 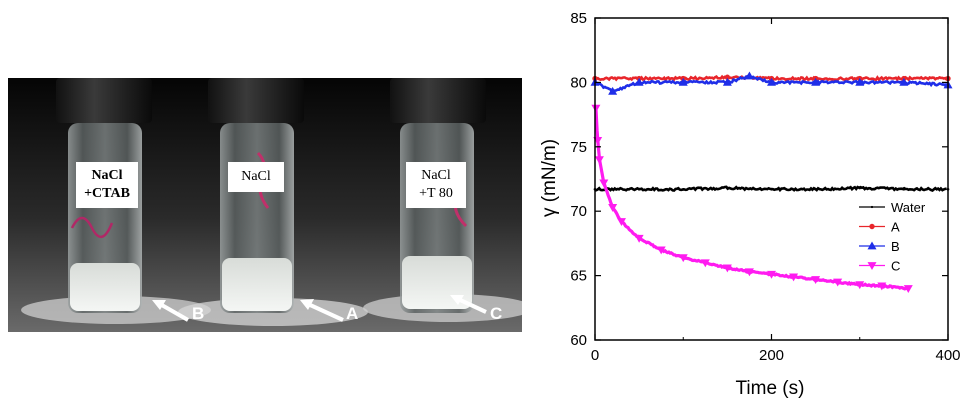 I want to click on legend-label: A, so click(x=895, y=227).